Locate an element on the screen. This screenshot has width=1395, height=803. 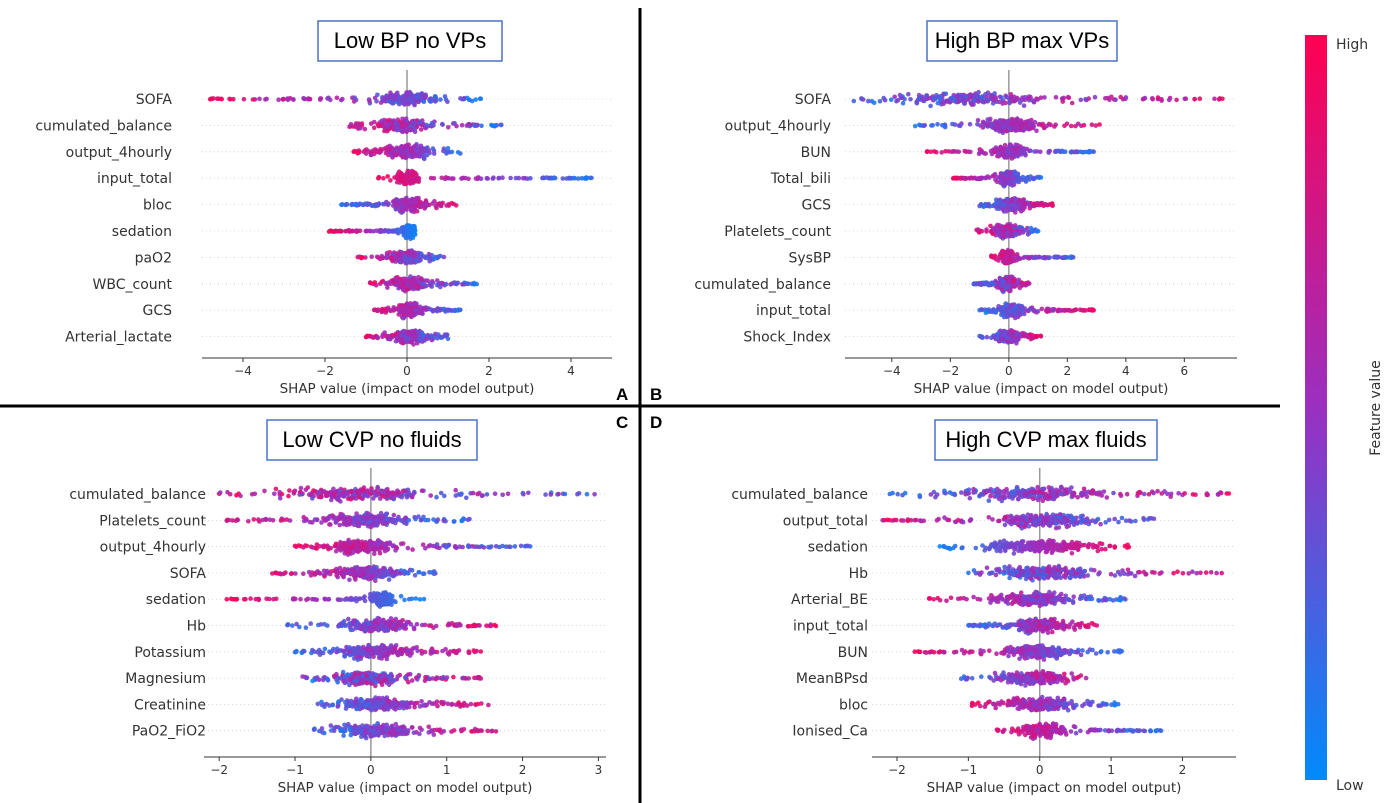
feature-label: paO2 is located at coordinates (153, 258).